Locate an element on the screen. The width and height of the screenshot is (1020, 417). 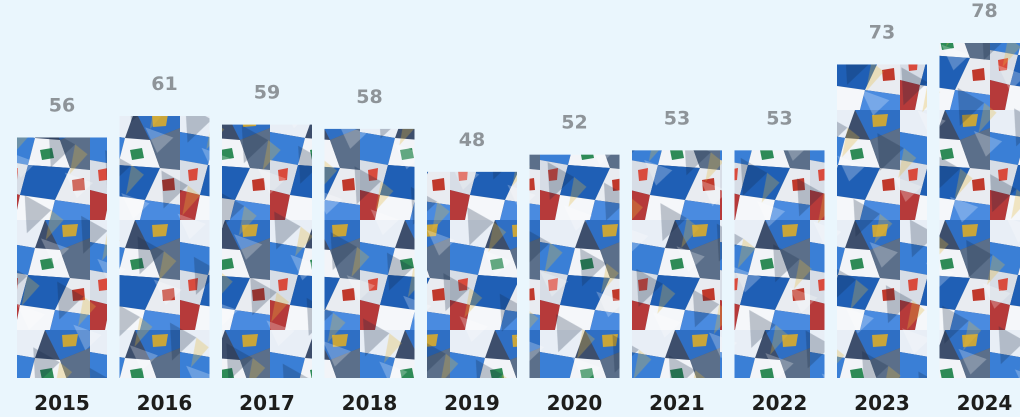
year-label-2024: 2024 is located at coordinates (985, 403).